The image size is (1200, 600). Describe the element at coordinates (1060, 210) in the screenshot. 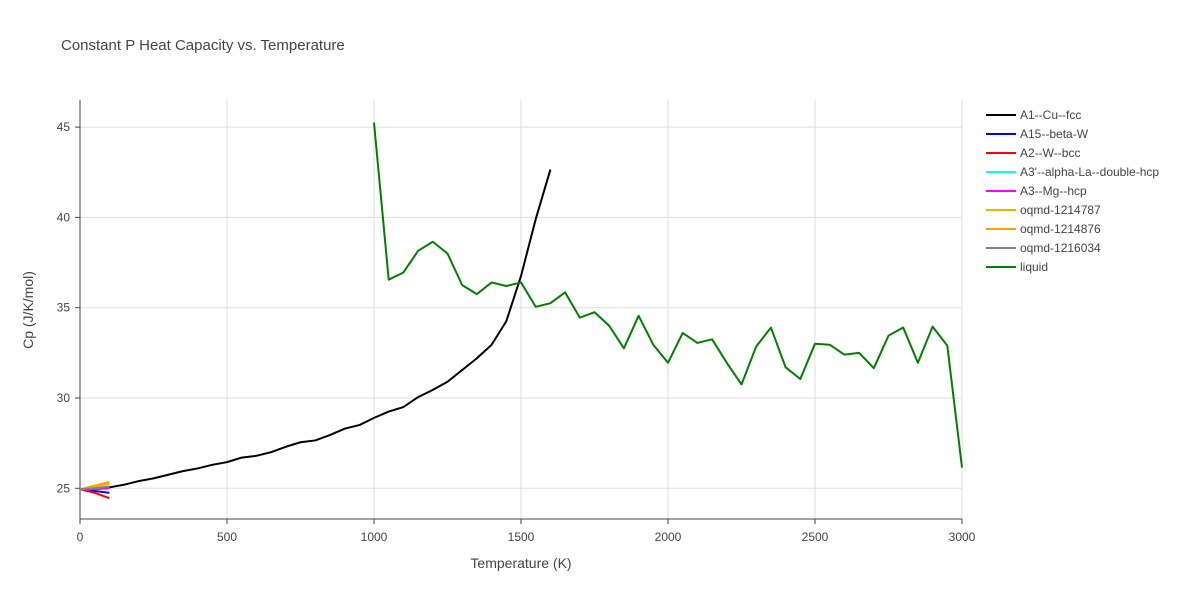

I see `legend-label: oqmd-1214787` at that location.